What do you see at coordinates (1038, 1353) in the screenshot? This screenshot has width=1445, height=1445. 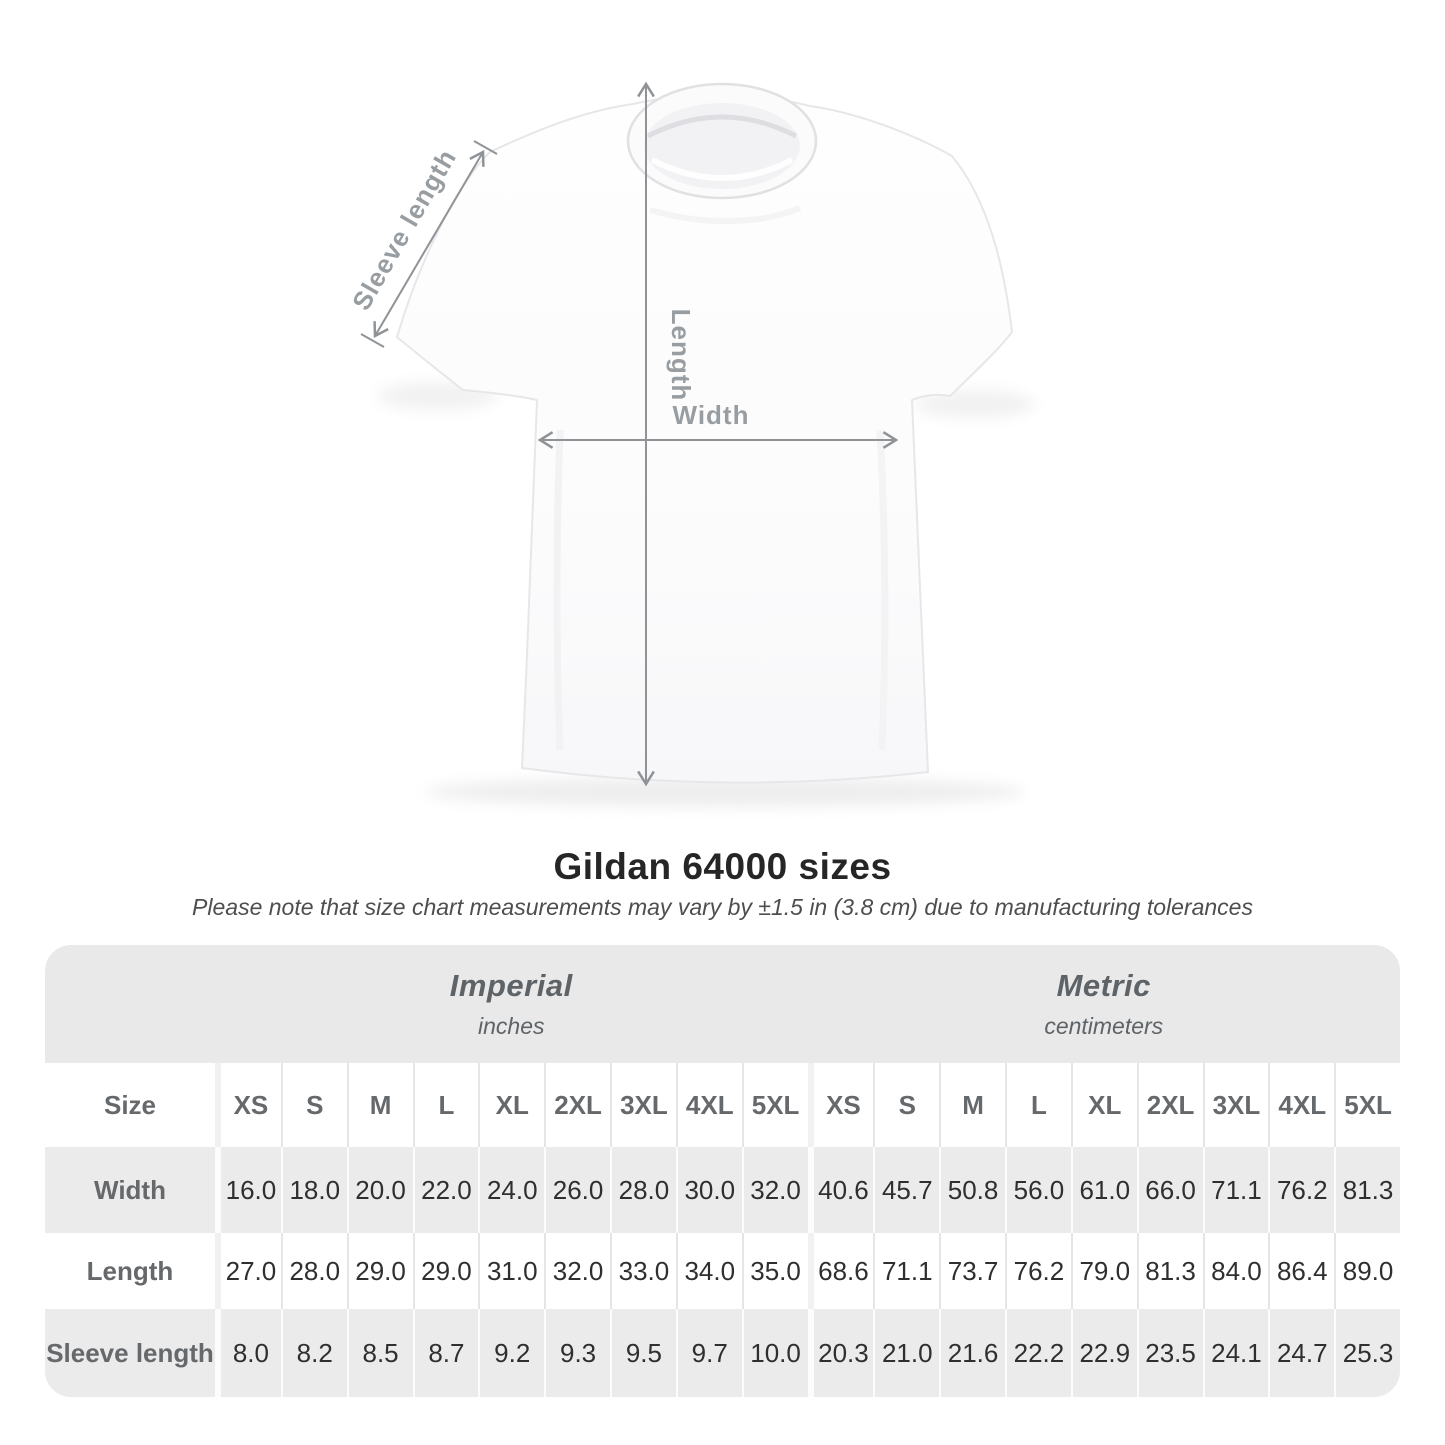 I see `cell-sleeve-length-metric-l: 22.2` at bounding box center [1038, 1353].